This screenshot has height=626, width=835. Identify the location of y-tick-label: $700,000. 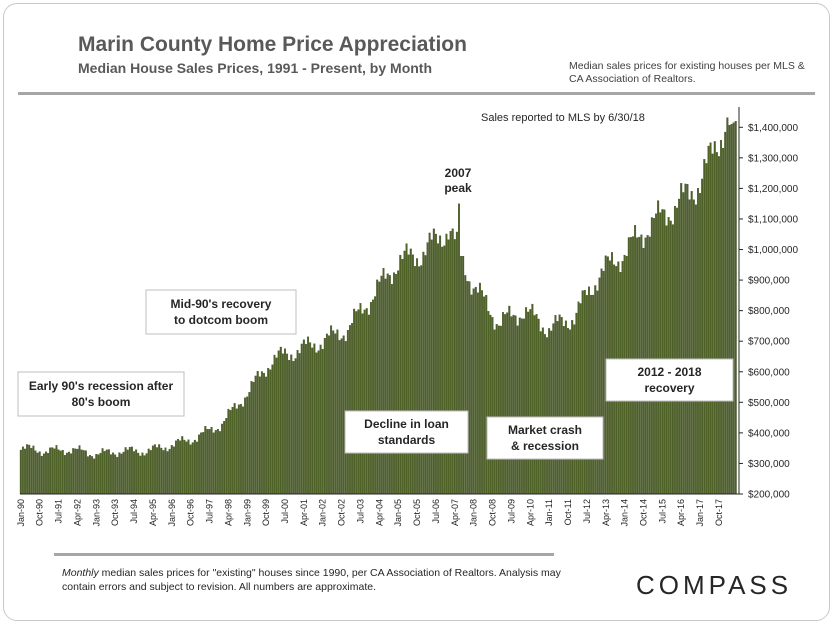
(769, 342).